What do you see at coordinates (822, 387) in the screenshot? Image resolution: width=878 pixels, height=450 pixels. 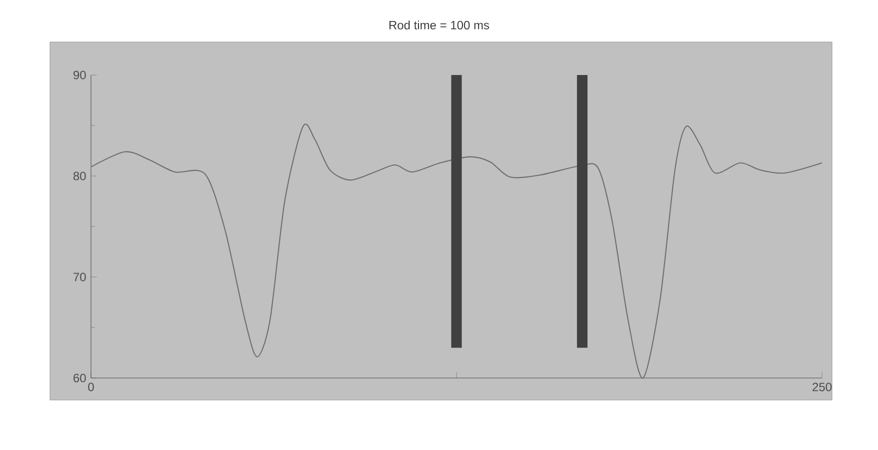 I see `x-tick-label: 250` at bounding box center [822, 387].